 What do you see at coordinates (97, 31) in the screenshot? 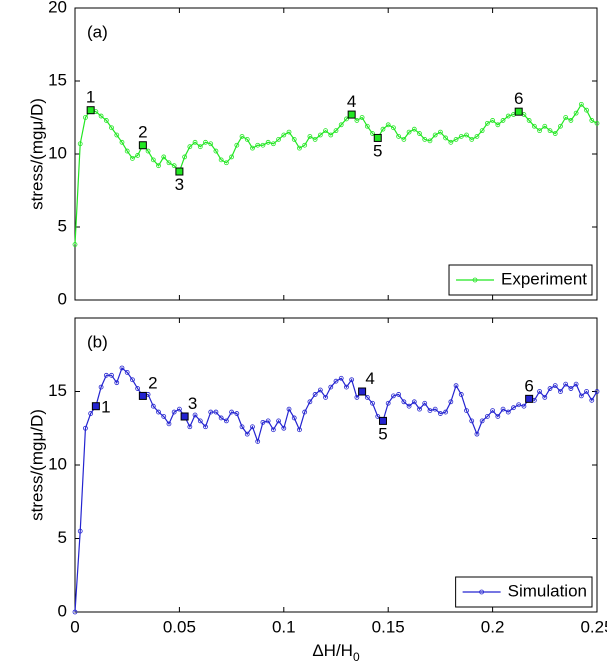
I see `panel-label: (a)` at bounding box center [97, 31].